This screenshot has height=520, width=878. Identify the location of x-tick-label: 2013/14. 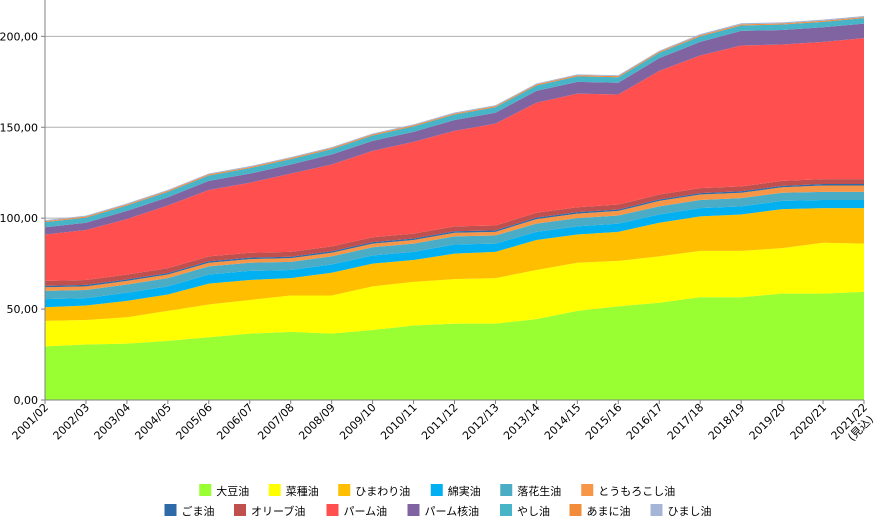
(522, 422).